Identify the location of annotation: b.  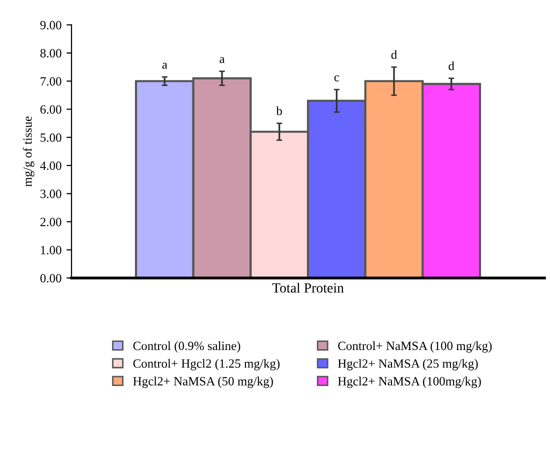
(279, 111).